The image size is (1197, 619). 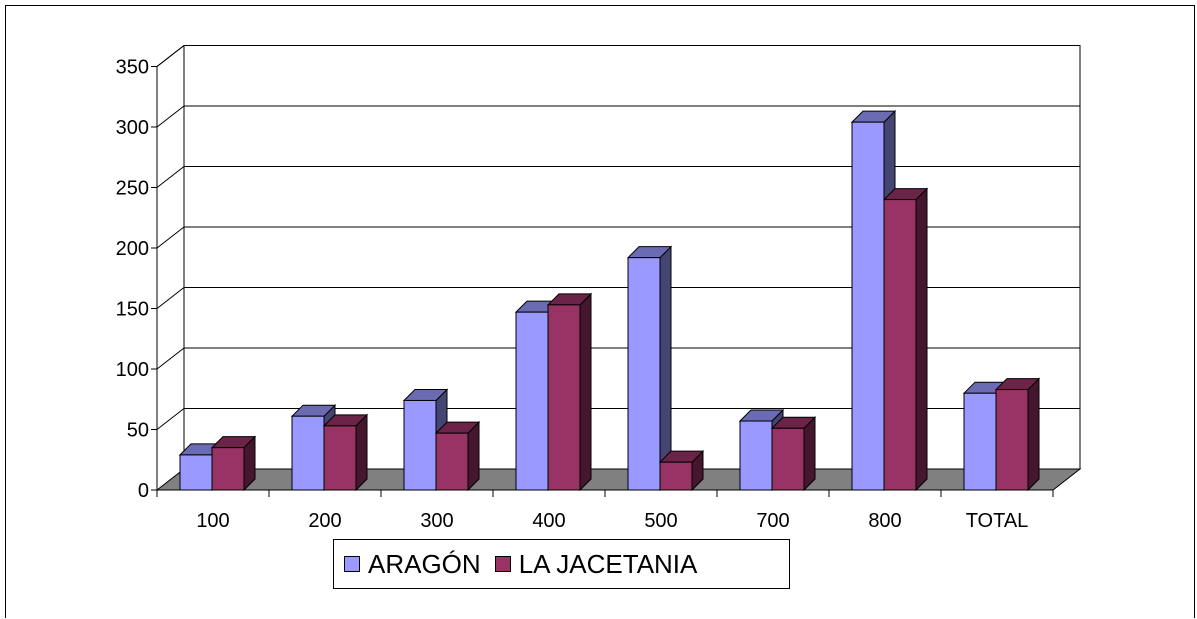 I want to click on bar-2-TOTAL, so click(x=1017, y=434).